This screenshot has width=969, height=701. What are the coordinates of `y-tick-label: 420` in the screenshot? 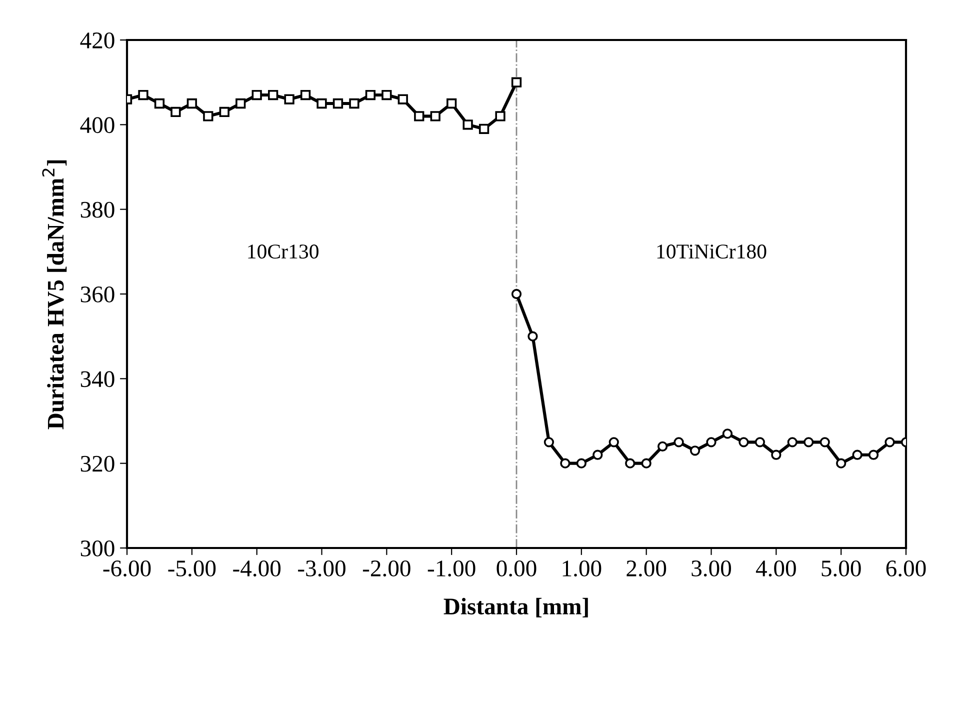 It's located at (97, 40).